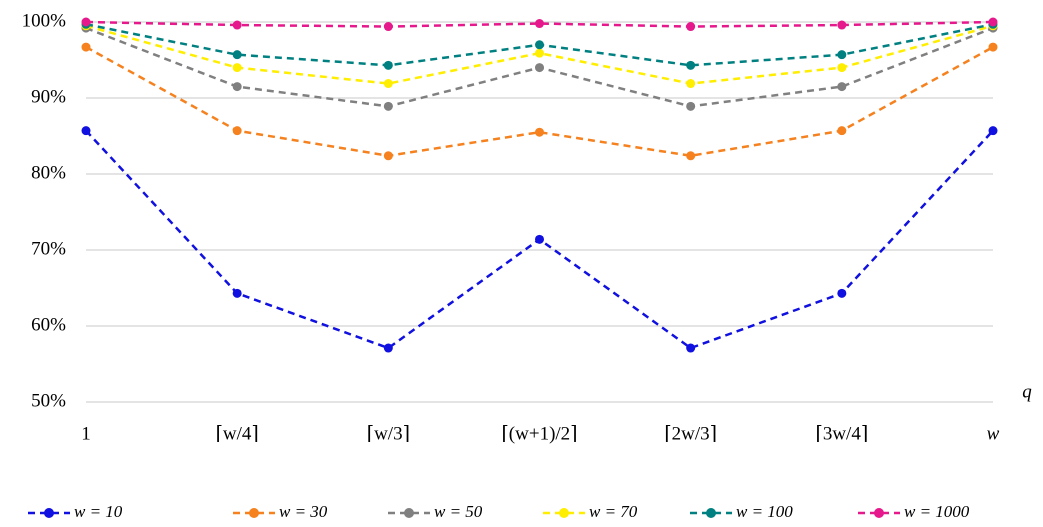 The height and width of the screenshot is (527, 1043). Describe the element at coordinates (993, 433) in the screenshot. I see `x-tick-label: w` at that location.